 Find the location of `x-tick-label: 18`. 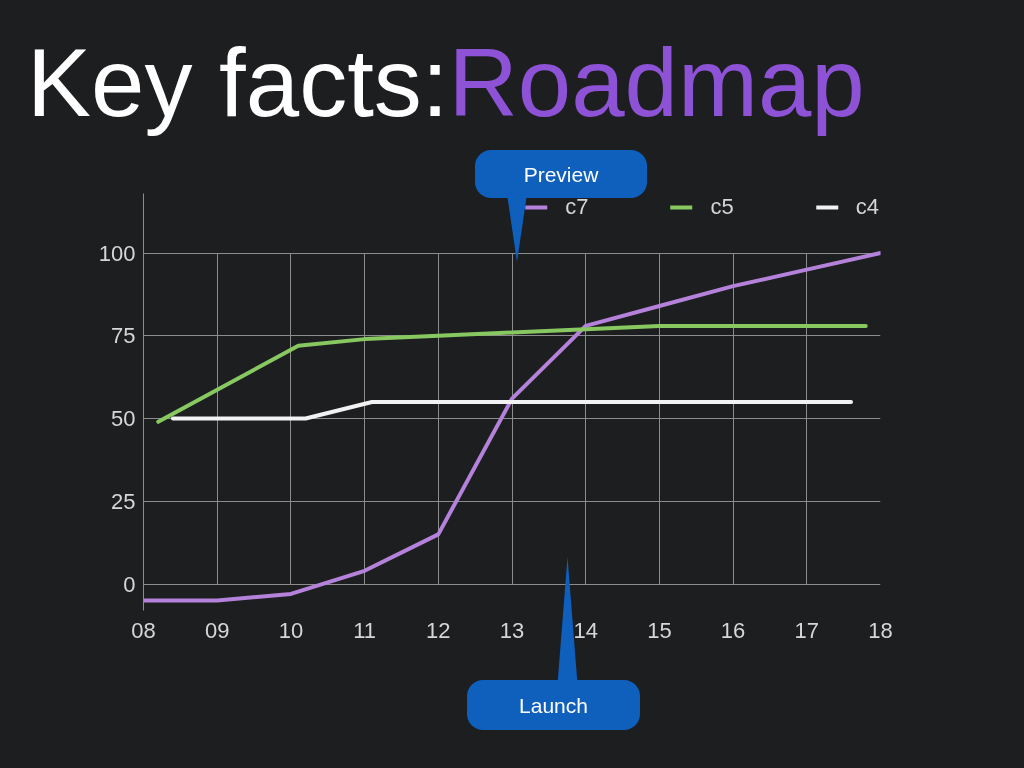

x-tick-label: 18 is located at coordinates (880, 630).